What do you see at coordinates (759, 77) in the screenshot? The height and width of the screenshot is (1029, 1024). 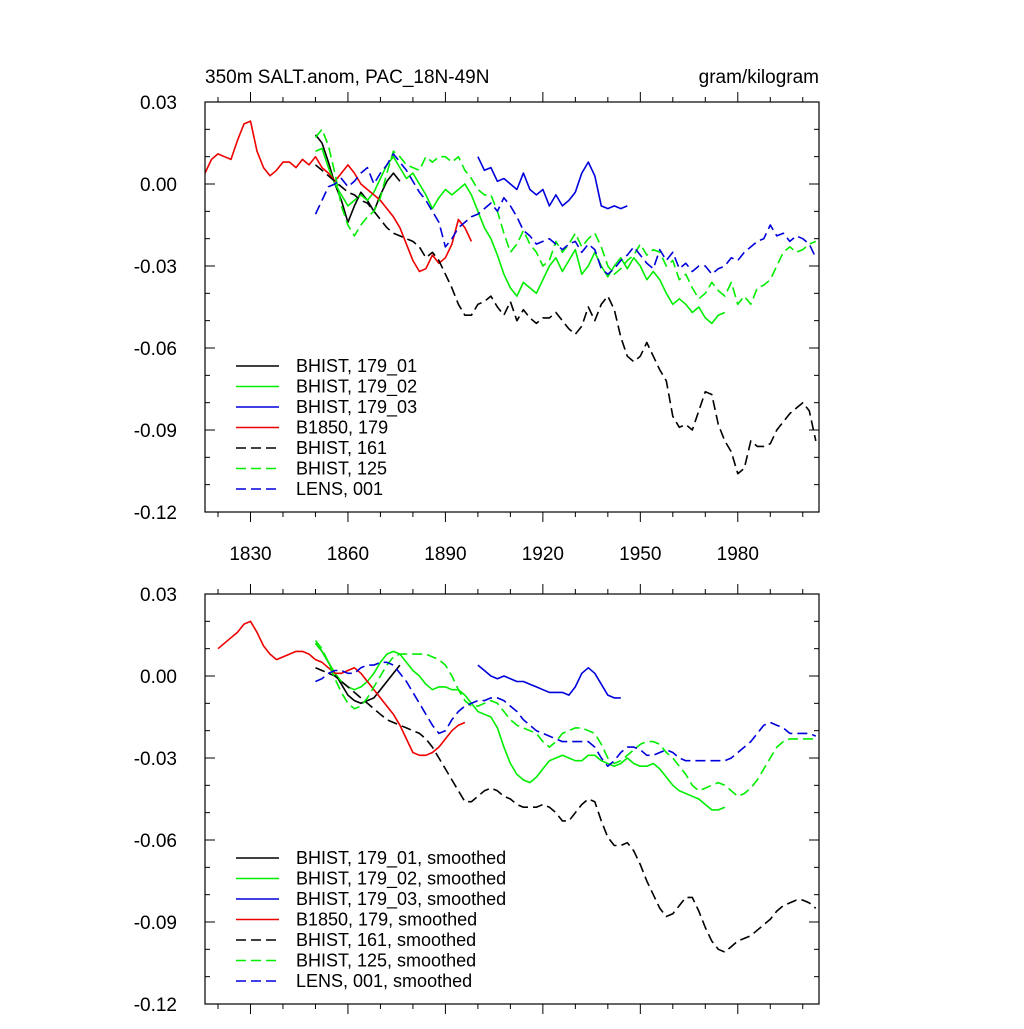 I see `units-label: gram/kilogram` at bounding box center [759, 77].